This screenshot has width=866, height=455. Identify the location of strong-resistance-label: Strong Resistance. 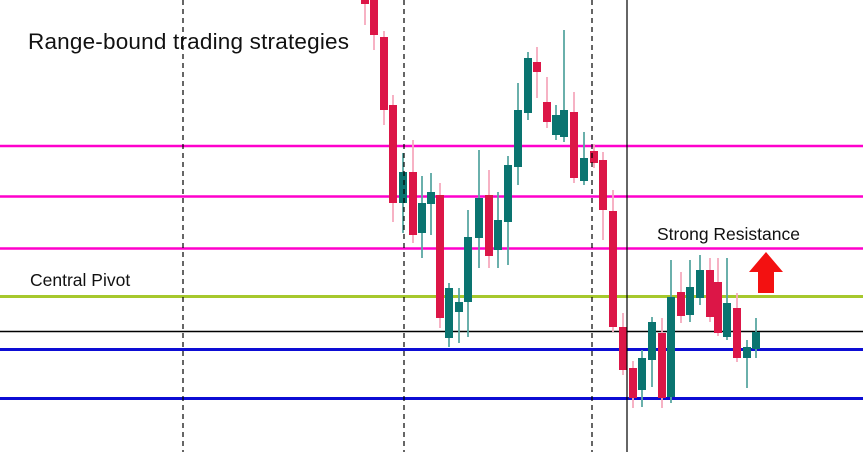
(728, 234).